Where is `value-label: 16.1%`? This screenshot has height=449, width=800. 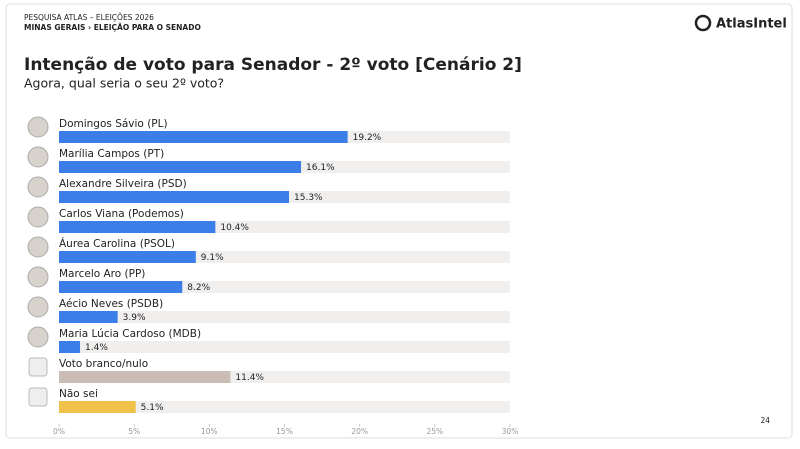 value-label: 16.1% is located at coordinates (320, 168).